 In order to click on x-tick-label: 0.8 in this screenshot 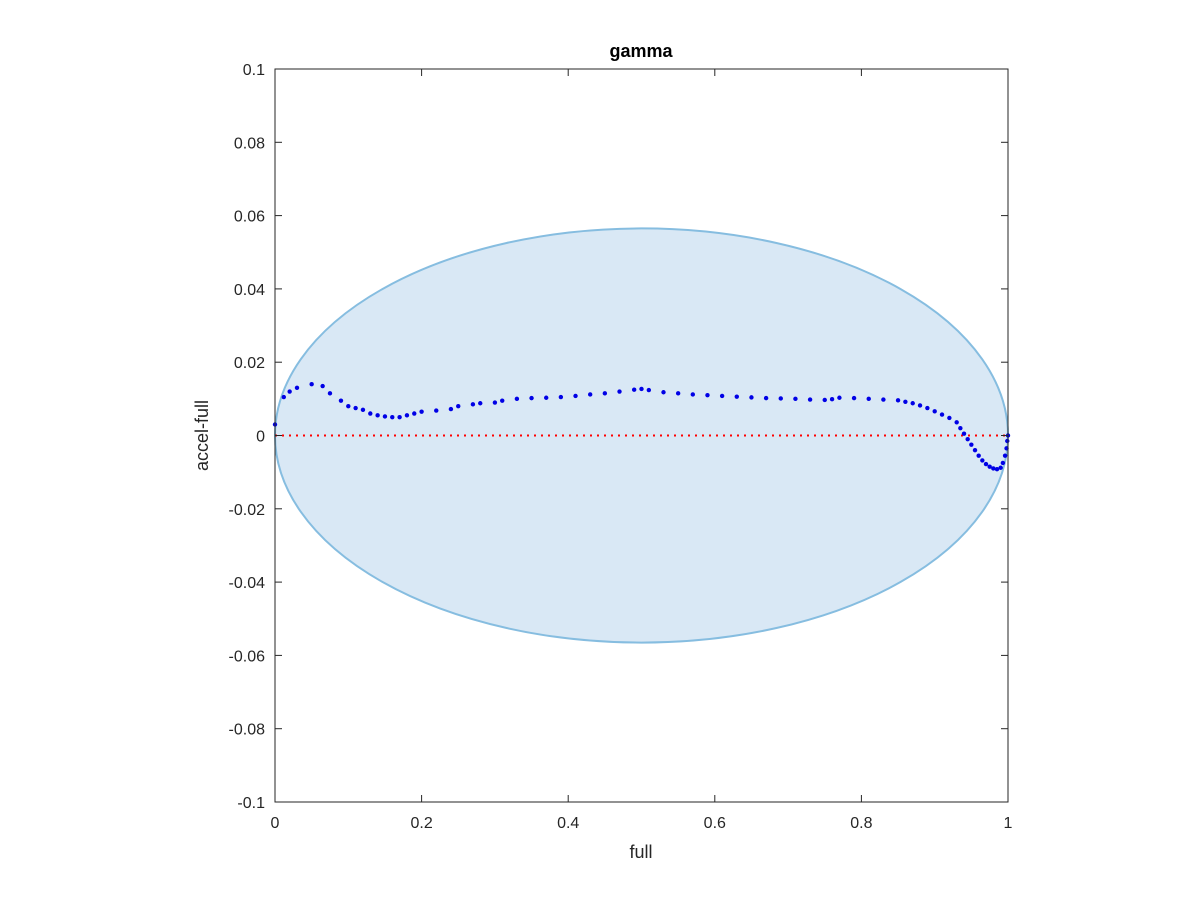, I will do `click(861, 823)`.